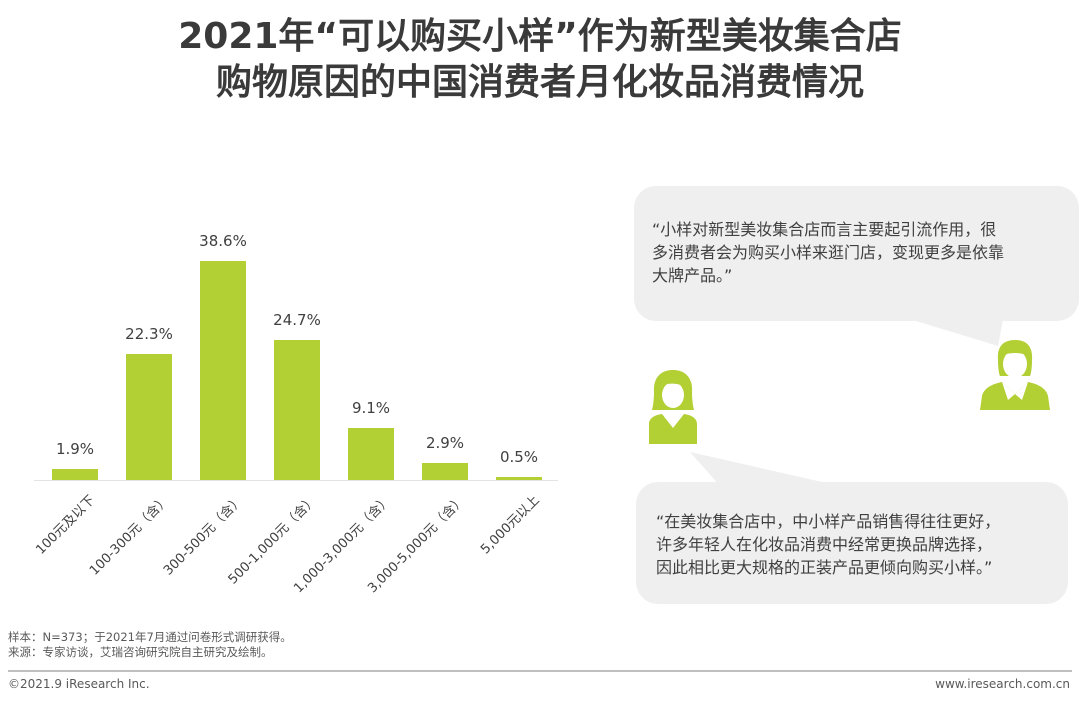  What do you see at coordinates (519, 457) in the screenshot?
I see `bar-value-label: 0.5%` at bounding box center [519, 457].